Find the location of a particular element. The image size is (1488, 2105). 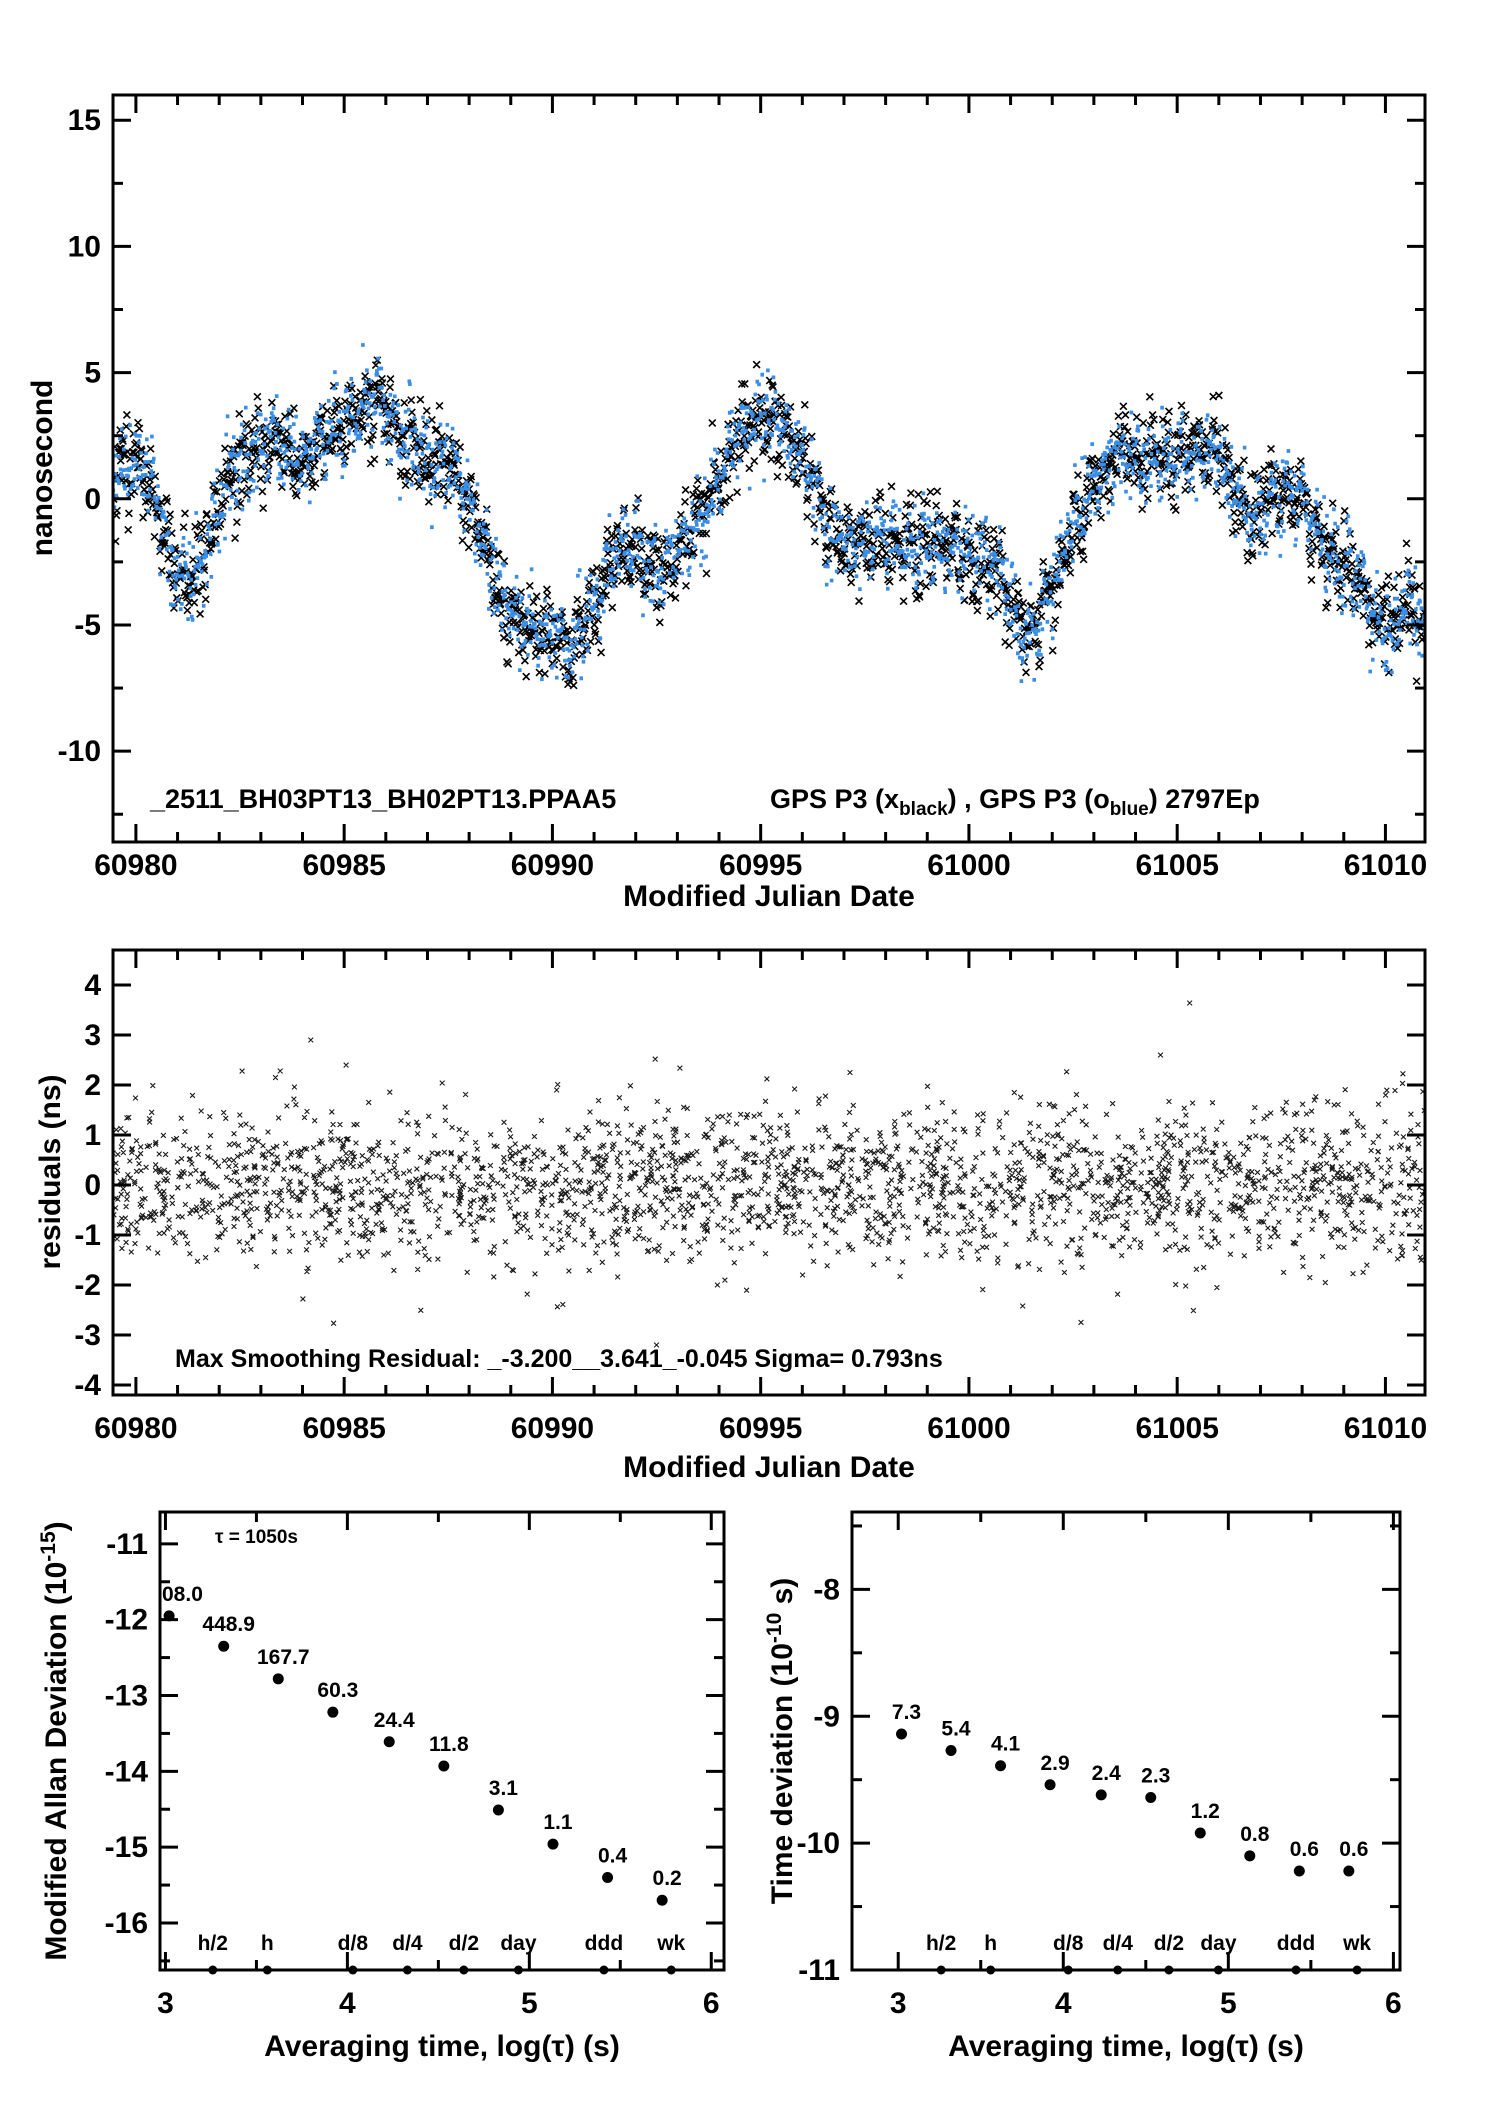

madev-ticks is located at coordinates (442, 1741).